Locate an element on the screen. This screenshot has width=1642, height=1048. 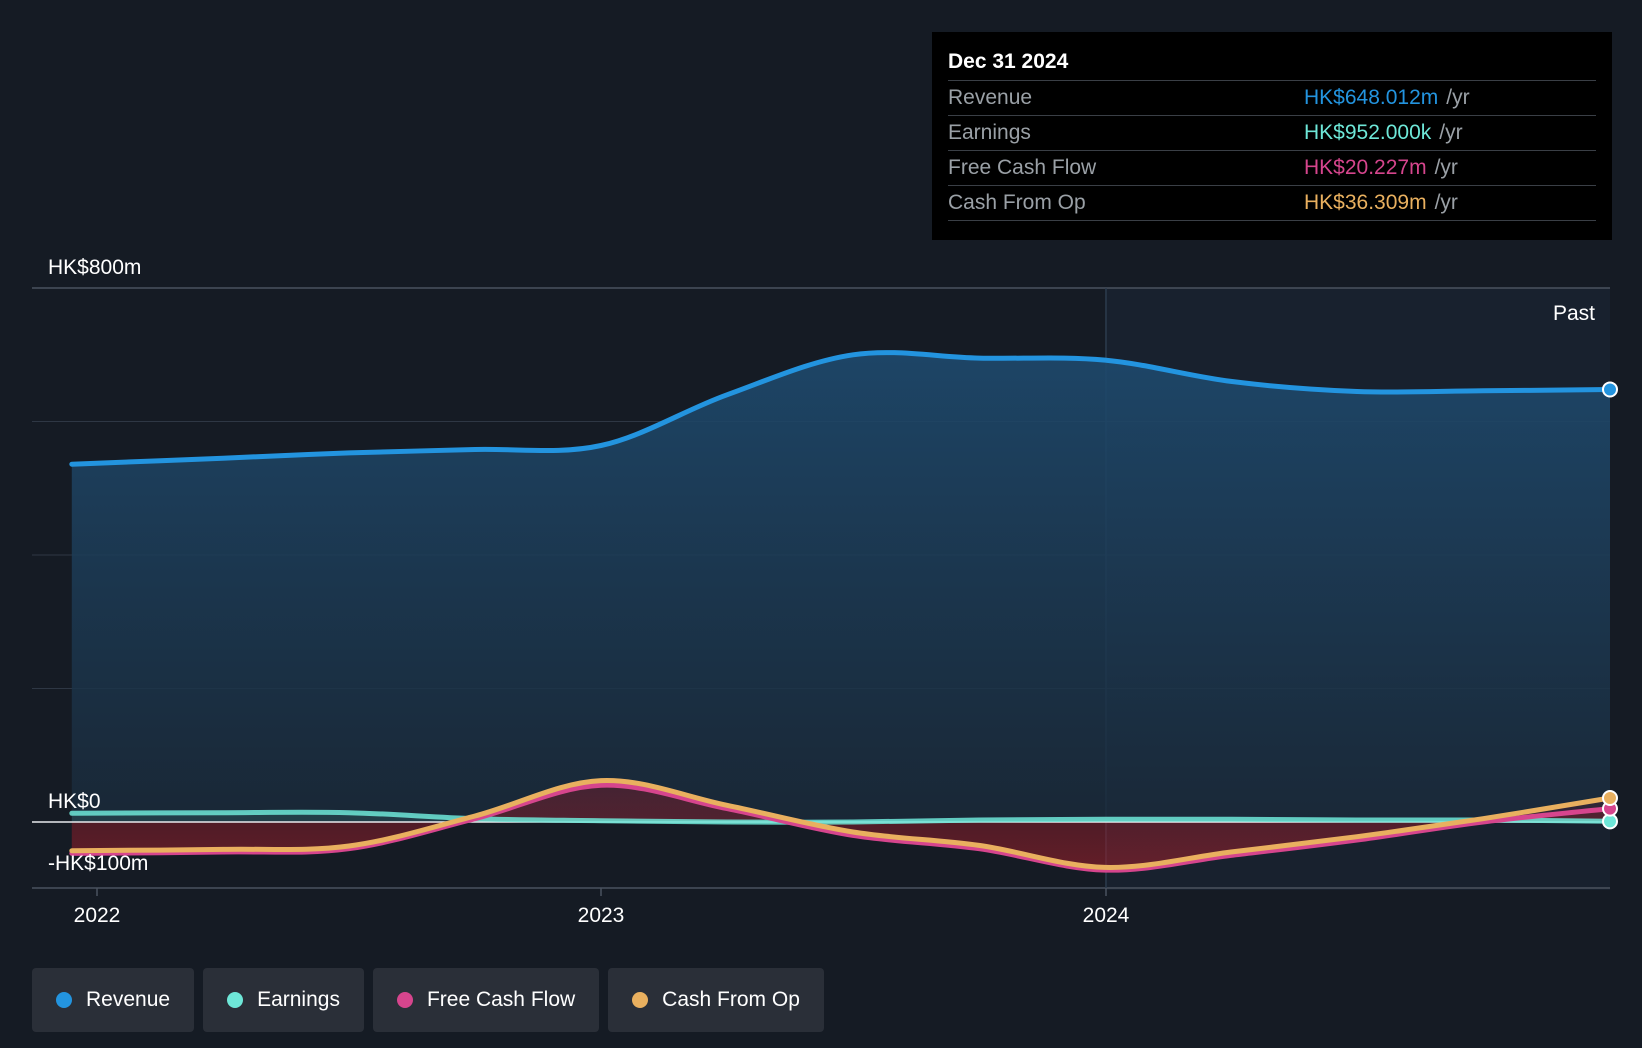
tooltip-row-name: Cash From Op is located at coordinates (1017, 202).